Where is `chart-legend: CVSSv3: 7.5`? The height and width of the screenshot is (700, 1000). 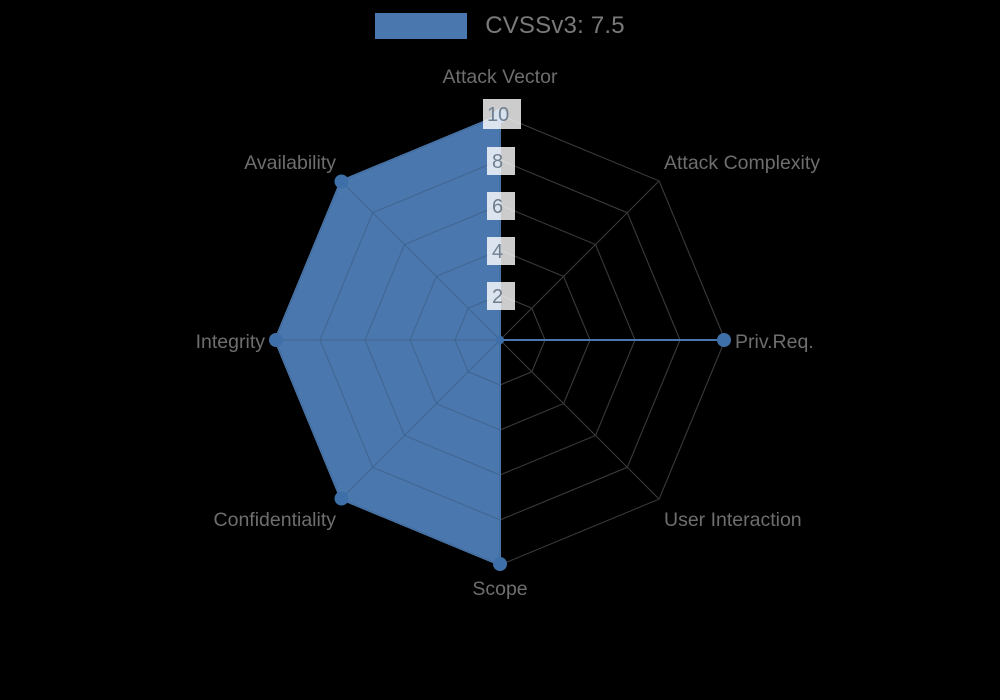
chart-legend: CVSSv3: 7.5 is located at coordinates (500, 26).